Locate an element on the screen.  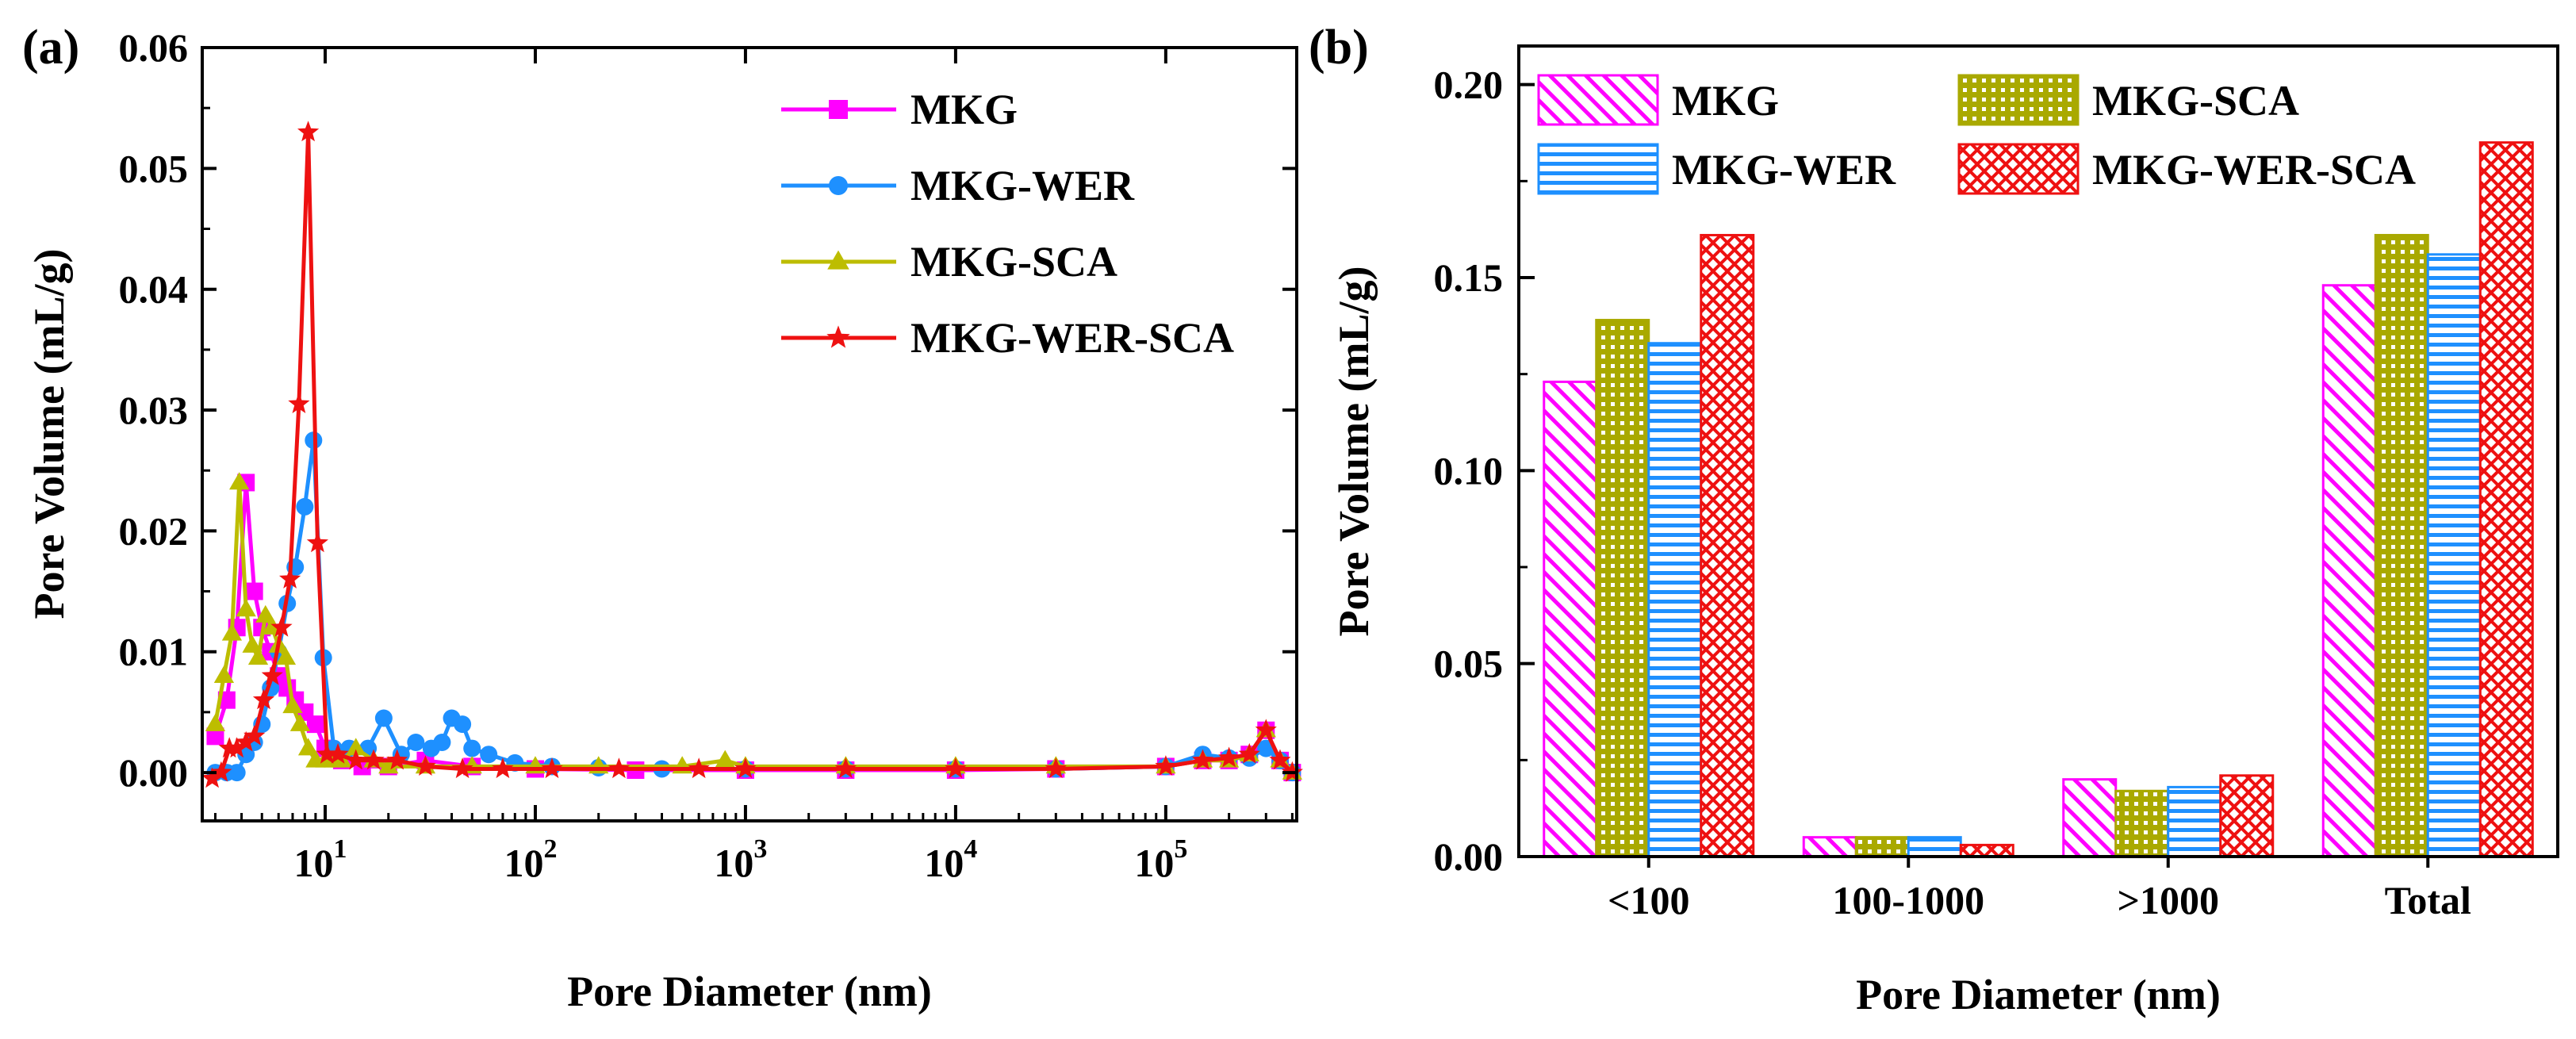
y-tick-label: 0.06 is located at coordinates (154, 47).